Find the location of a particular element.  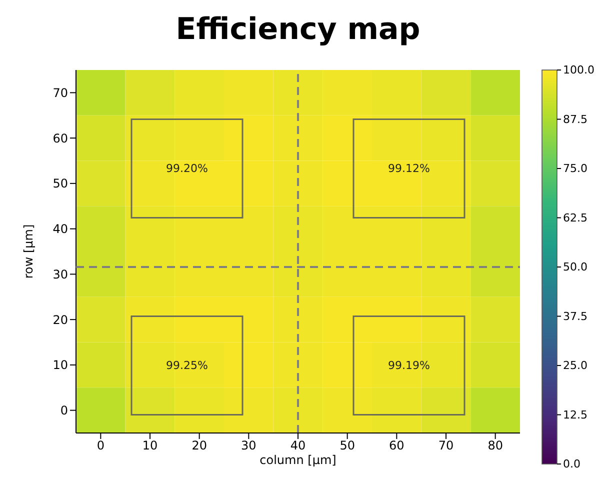

x-tick-label: 50 is located at coordinates (347, 445).